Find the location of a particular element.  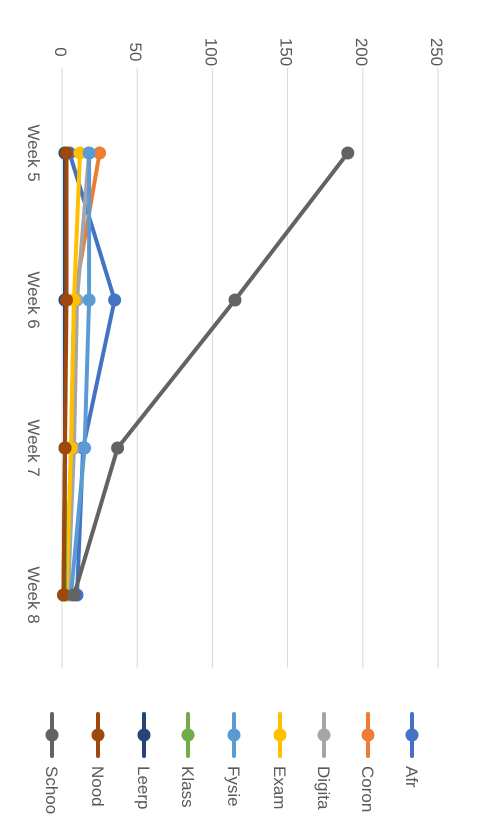

value-tick-label: 100 is located at coordinates (210, 52).